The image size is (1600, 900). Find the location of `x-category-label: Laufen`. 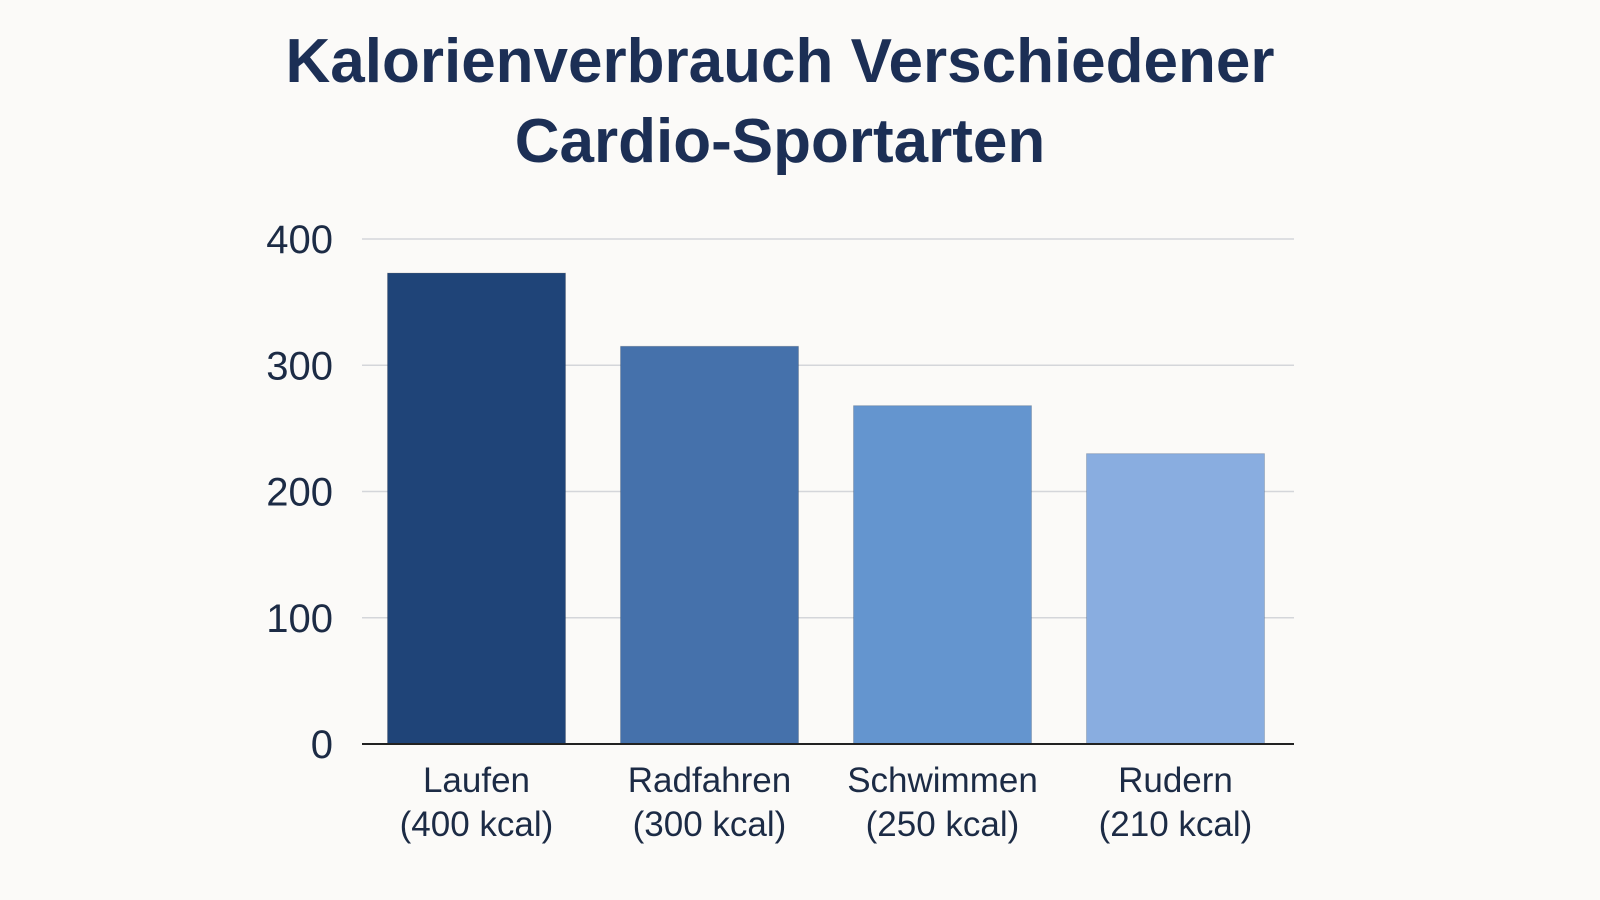

x-category-label: Laufen is located at coordinates (476, 780).